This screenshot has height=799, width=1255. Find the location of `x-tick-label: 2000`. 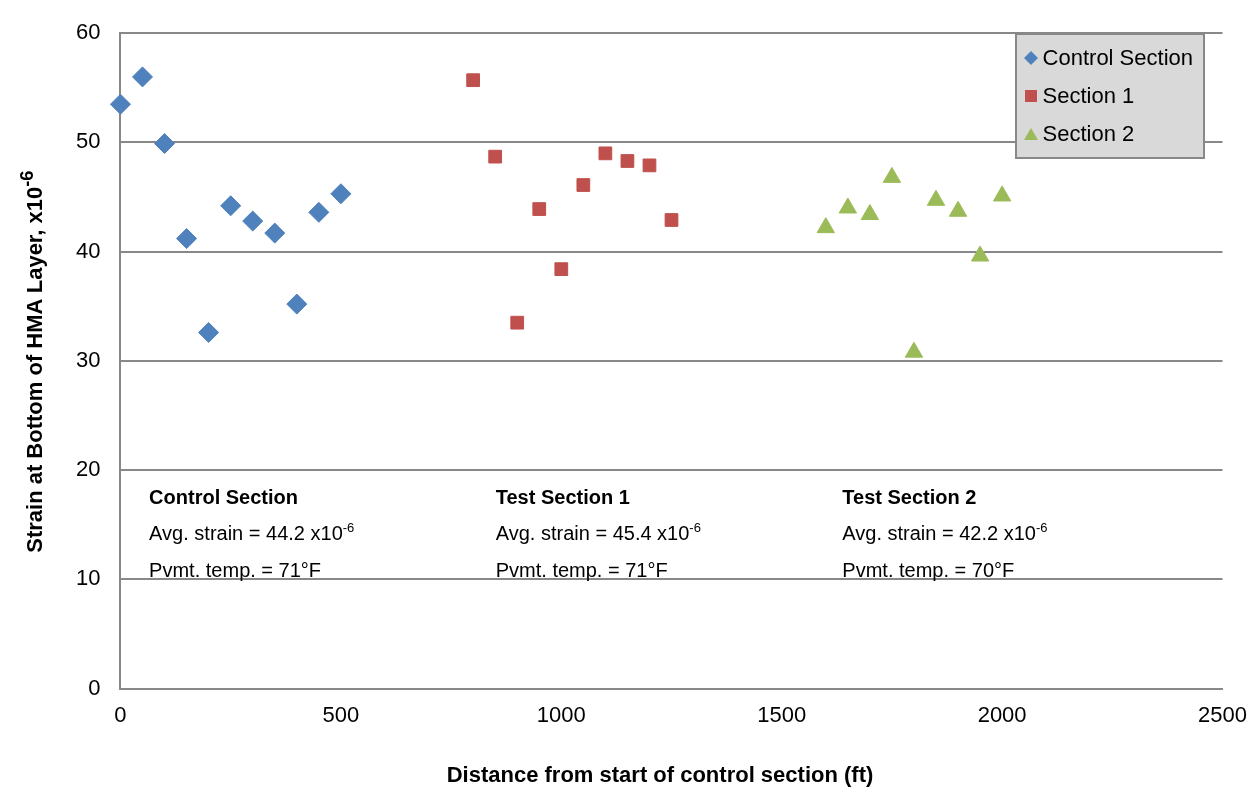

x-tick-label: 2000 is located at coordinates (1002, 714).